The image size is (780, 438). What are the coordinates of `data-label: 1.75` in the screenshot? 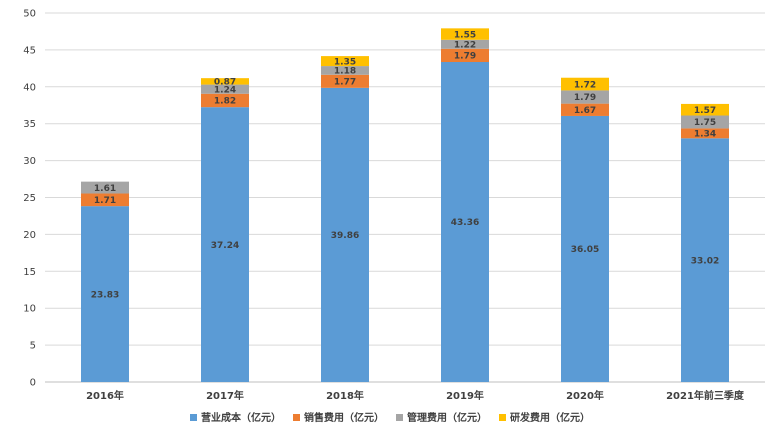 It's located at (705, 123).